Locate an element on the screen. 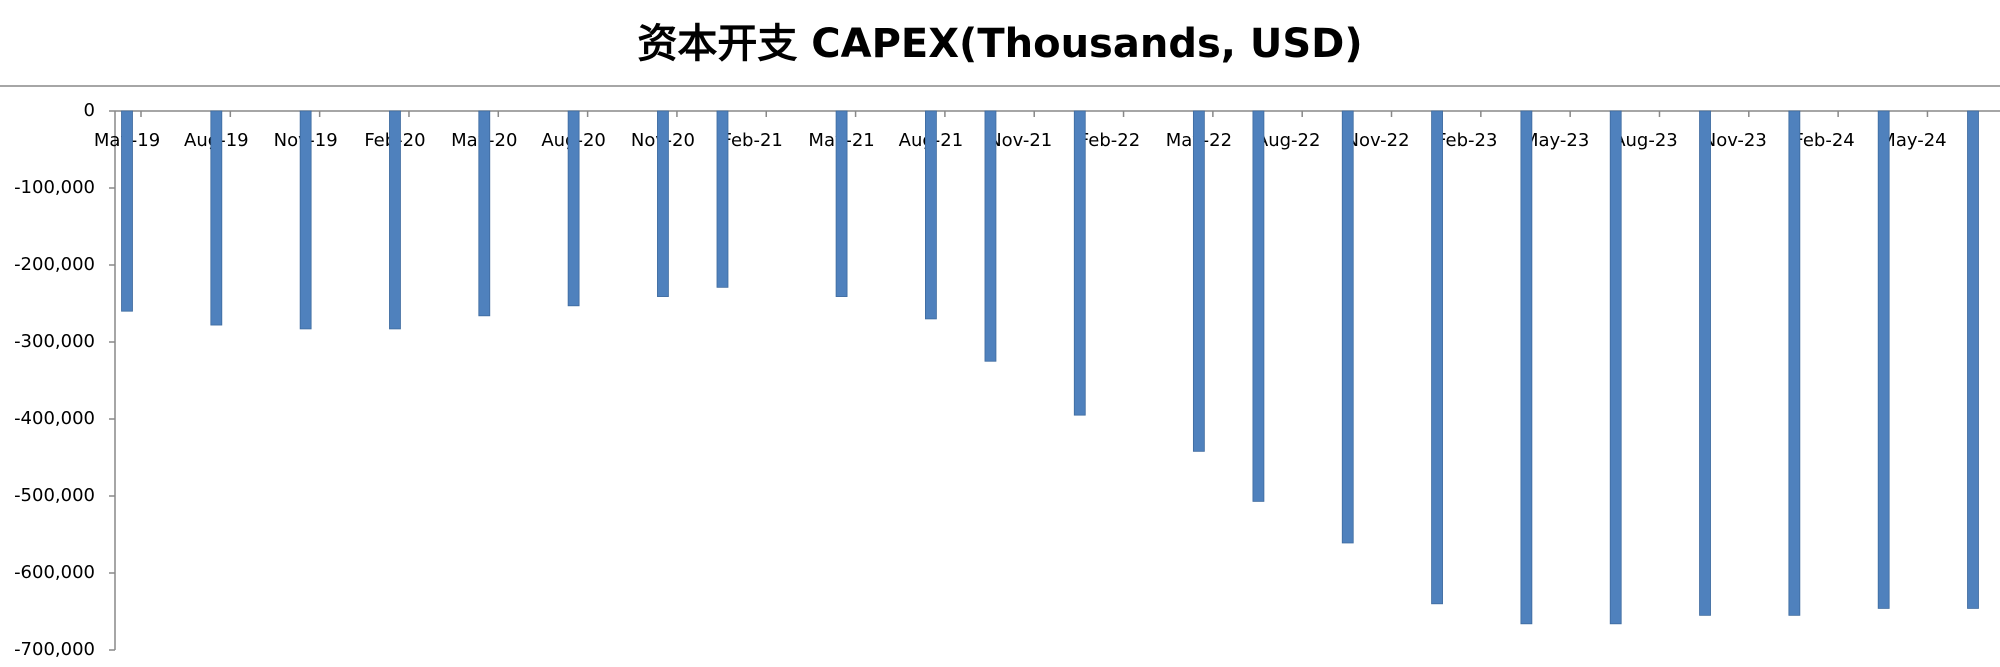 The image size is (2000, 667). y-tick-label: -100,000 is located at coordinates (54, 187).